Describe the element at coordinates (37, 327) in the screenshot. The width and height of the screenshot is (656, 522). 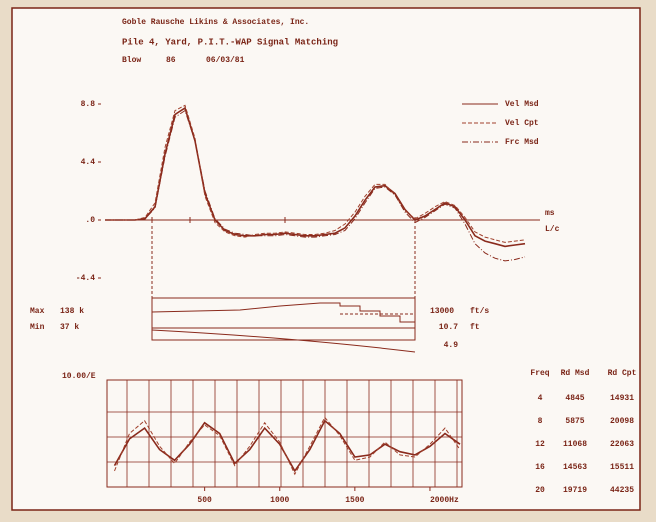
I see `min-label: Min` at that location.